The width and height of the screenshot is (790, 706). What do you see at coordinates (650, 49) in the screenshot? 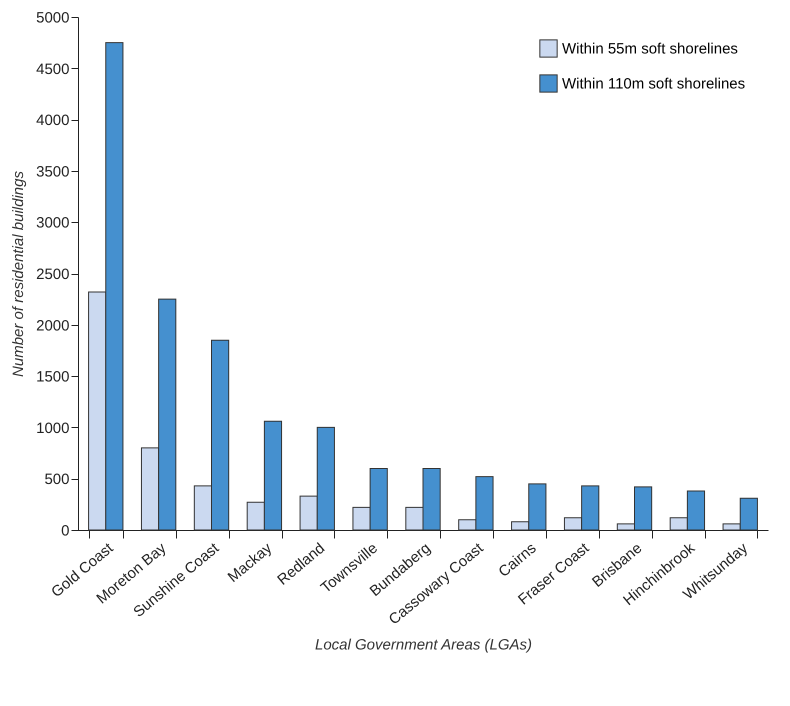
I see `legend-label: Within 55m soft shorelines` at bounding box center [650, 49].